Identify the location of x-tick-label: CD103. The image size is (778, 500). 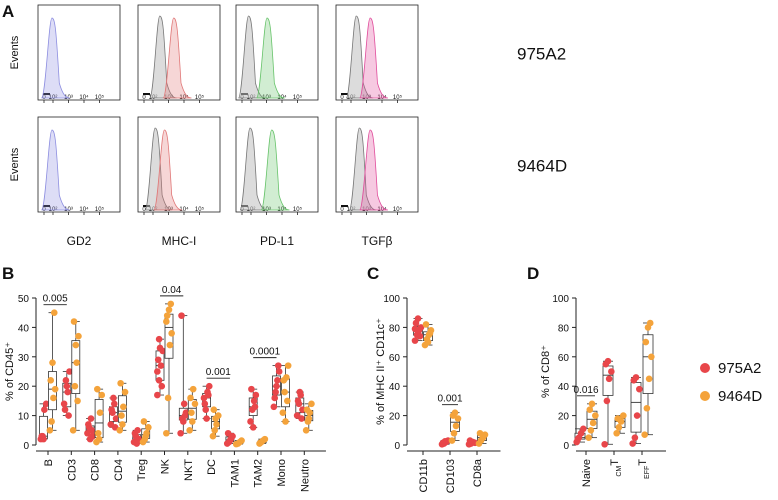
(451, 476).